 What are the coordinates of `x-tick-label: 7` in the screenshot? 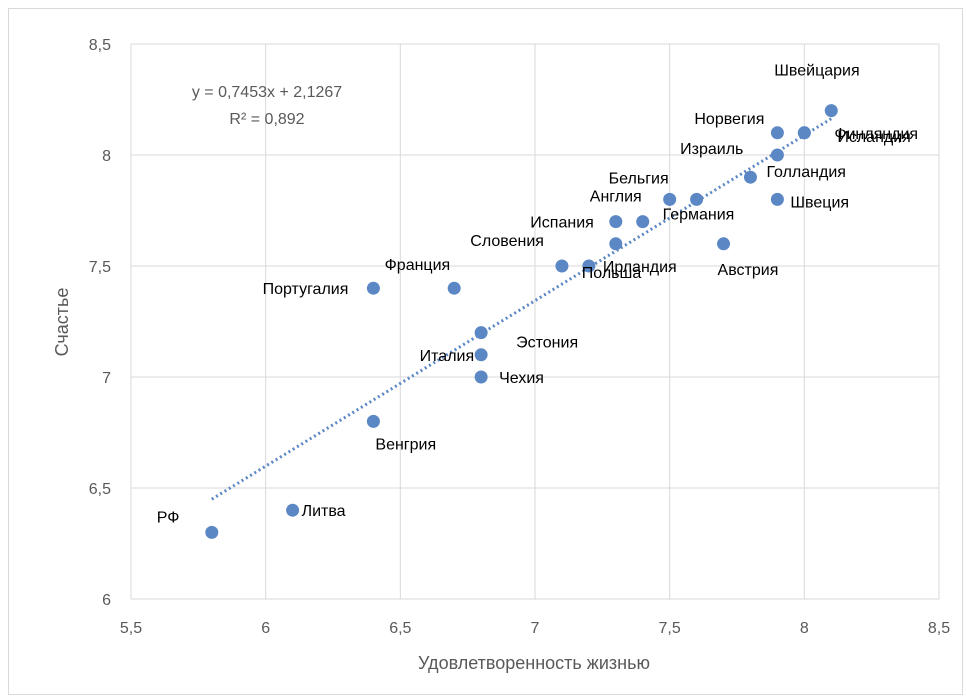 It's located at (535, 628).